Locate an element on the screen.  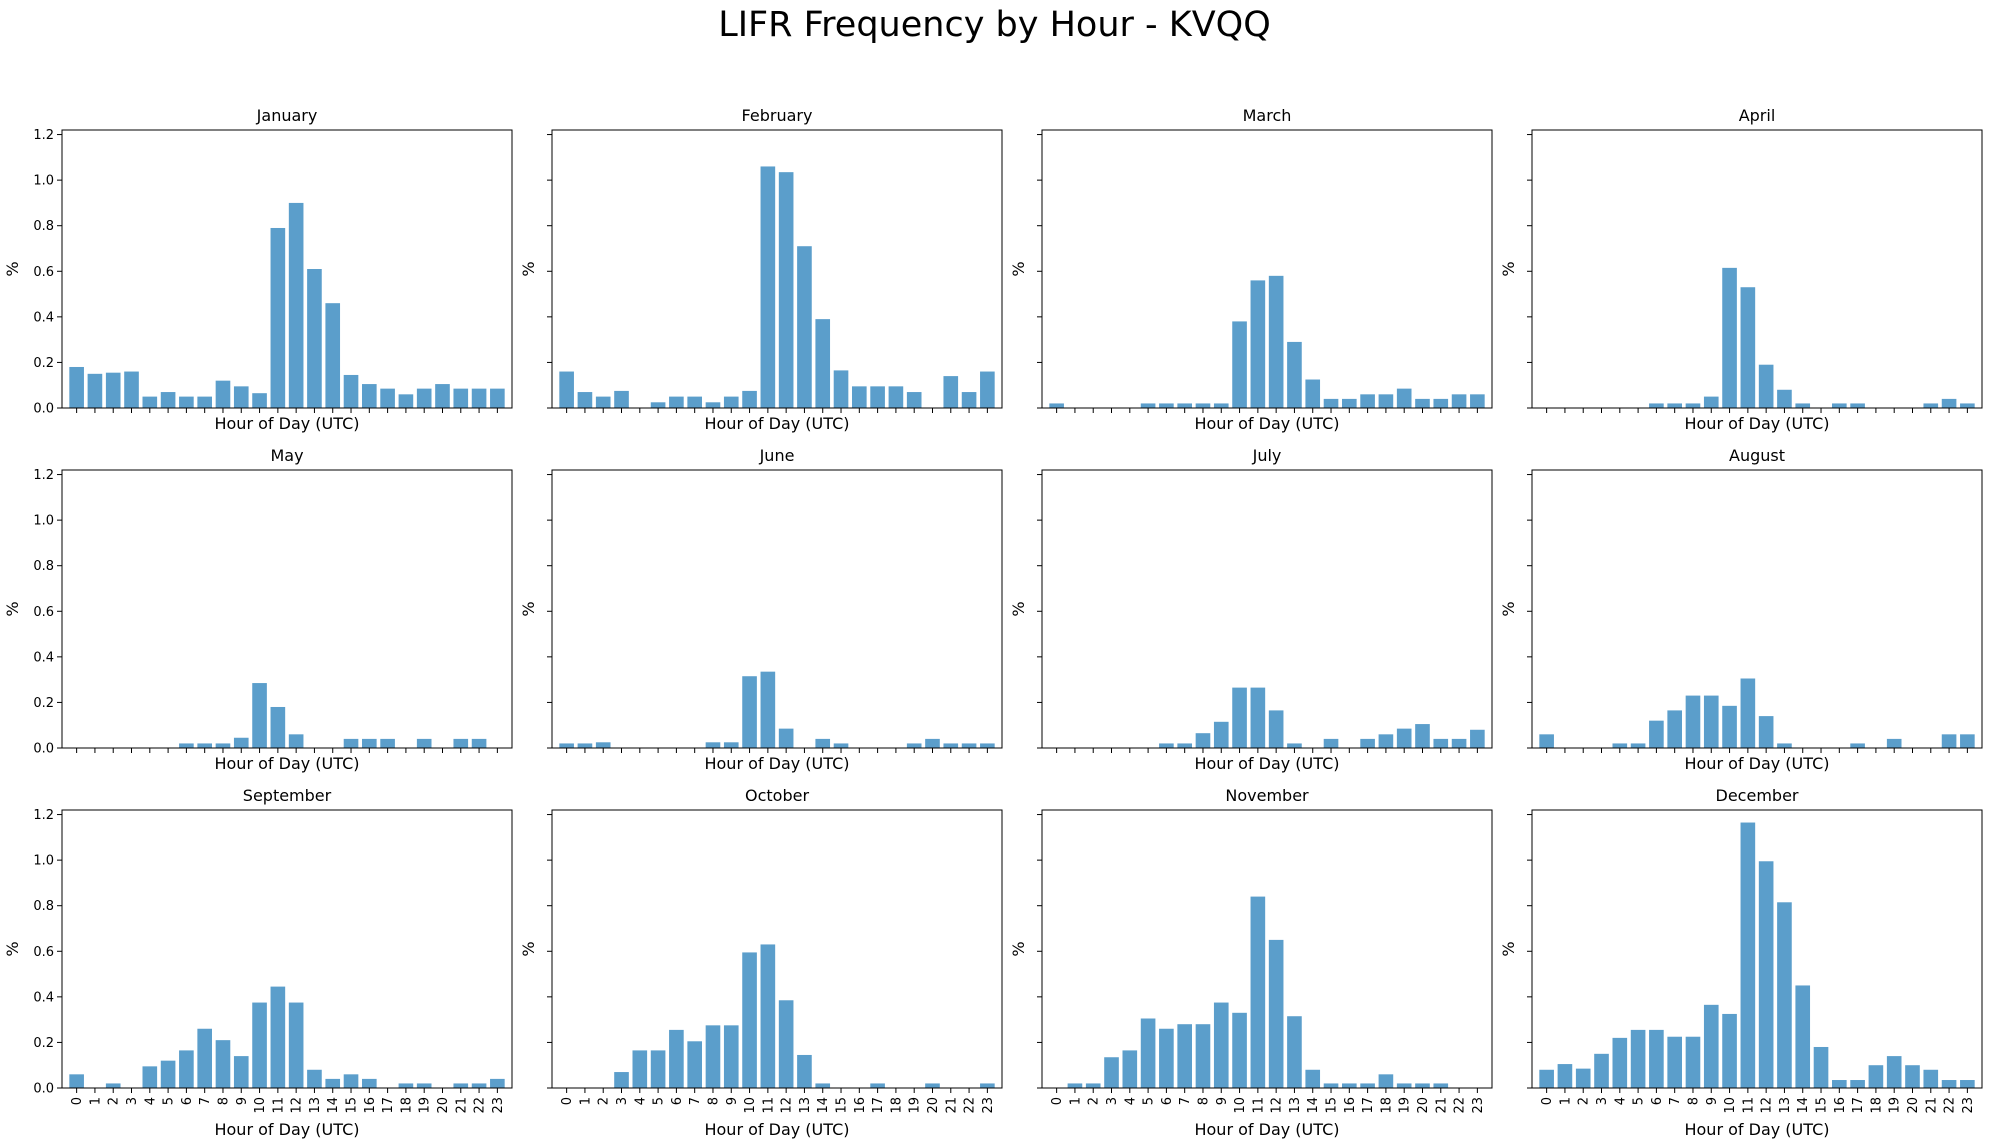
y-tick-label: 1.2 is located at coordinates (43, 135).